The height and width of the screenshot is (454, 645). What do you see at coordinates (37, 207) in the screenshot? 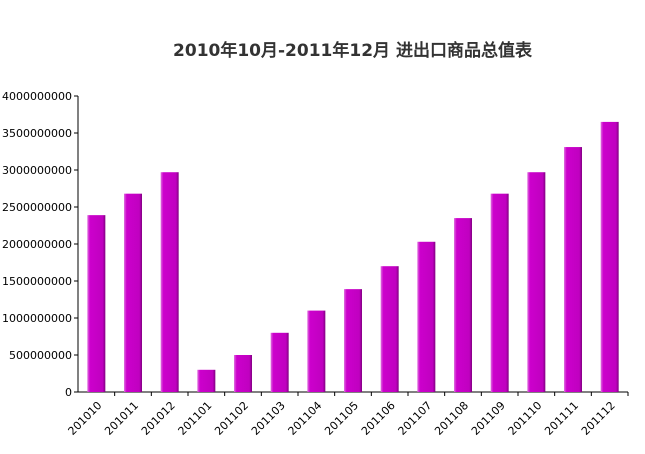
I see `y-tick-label: 2500000000` at bounding box center [37, 207].